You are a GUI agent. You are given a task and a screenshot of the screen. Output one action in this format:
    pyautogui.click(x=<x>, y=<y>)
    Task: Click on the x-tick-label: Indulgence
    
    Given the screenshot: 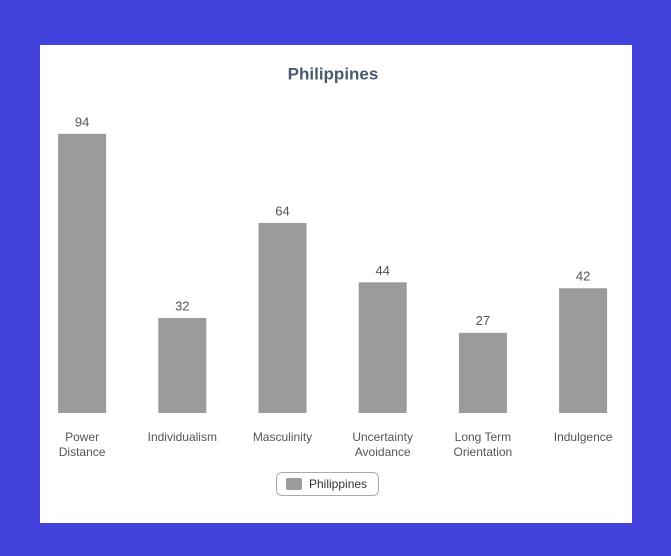 What is the action you would take?
    pyautogui.click(x=583, y=437)
    